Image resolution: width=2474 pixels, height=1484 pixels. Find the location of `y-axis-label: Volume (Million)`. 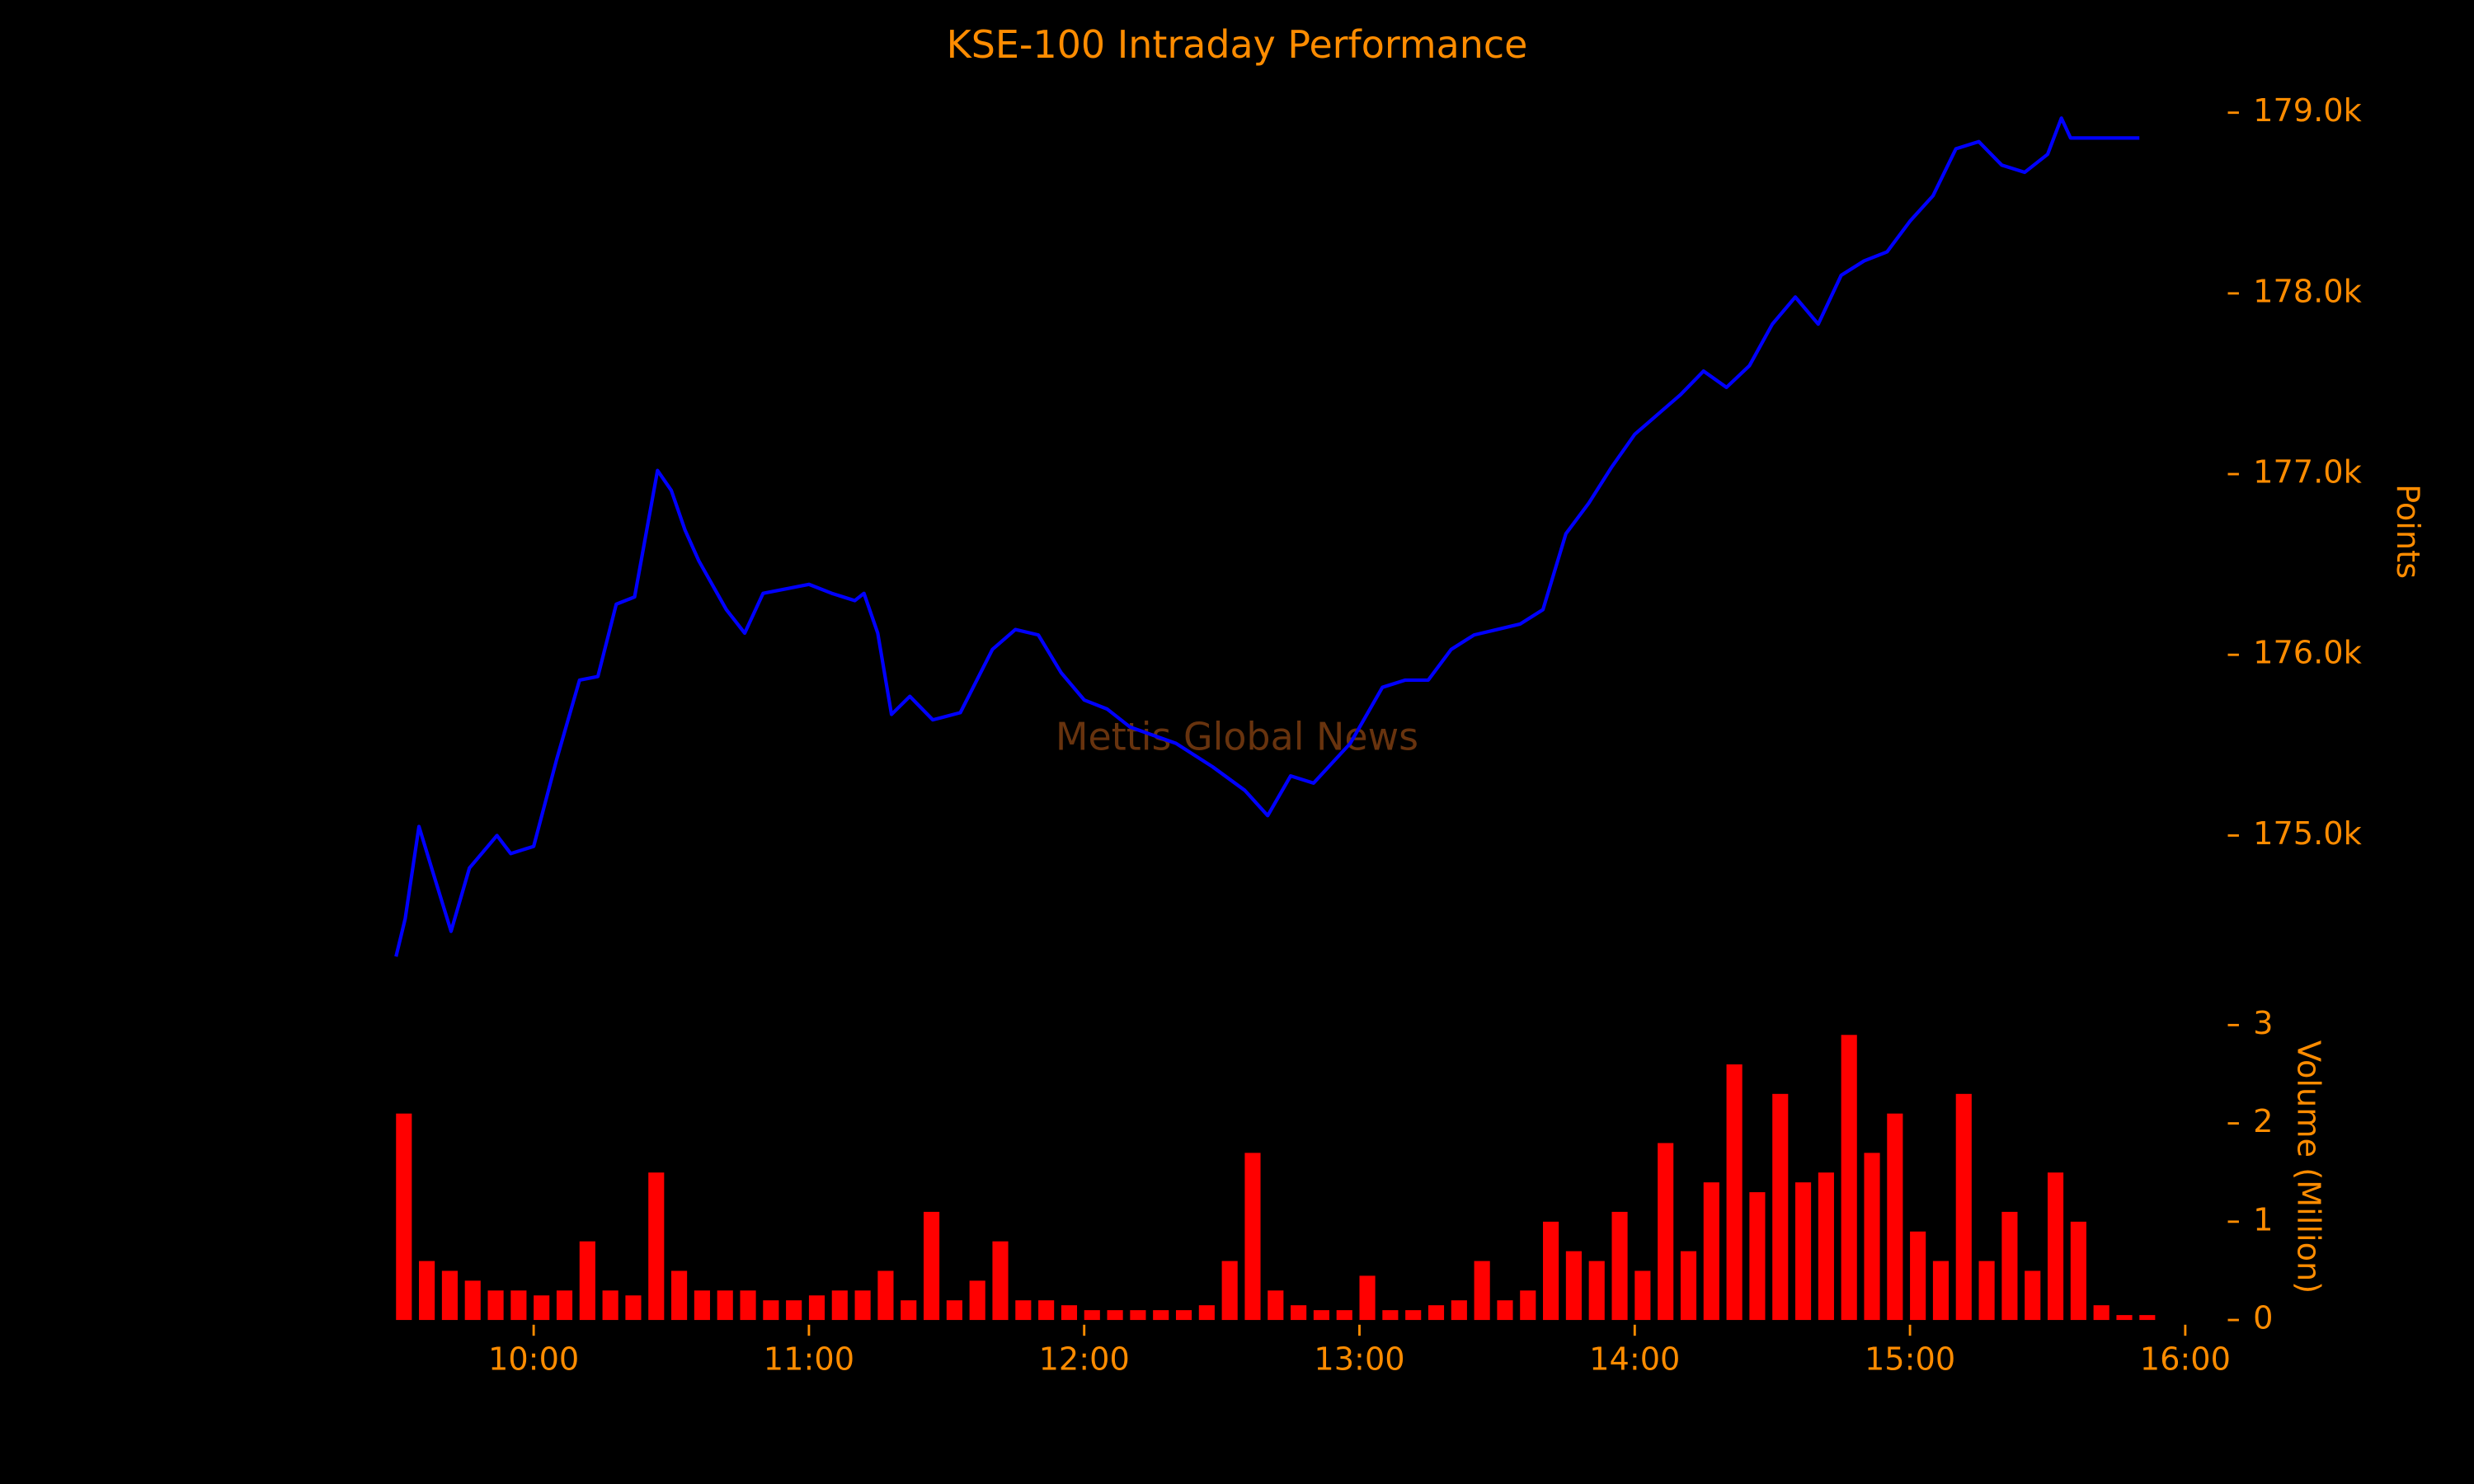

y-axis-label: Volume (Million) is located at coordinates (2308, 1167).